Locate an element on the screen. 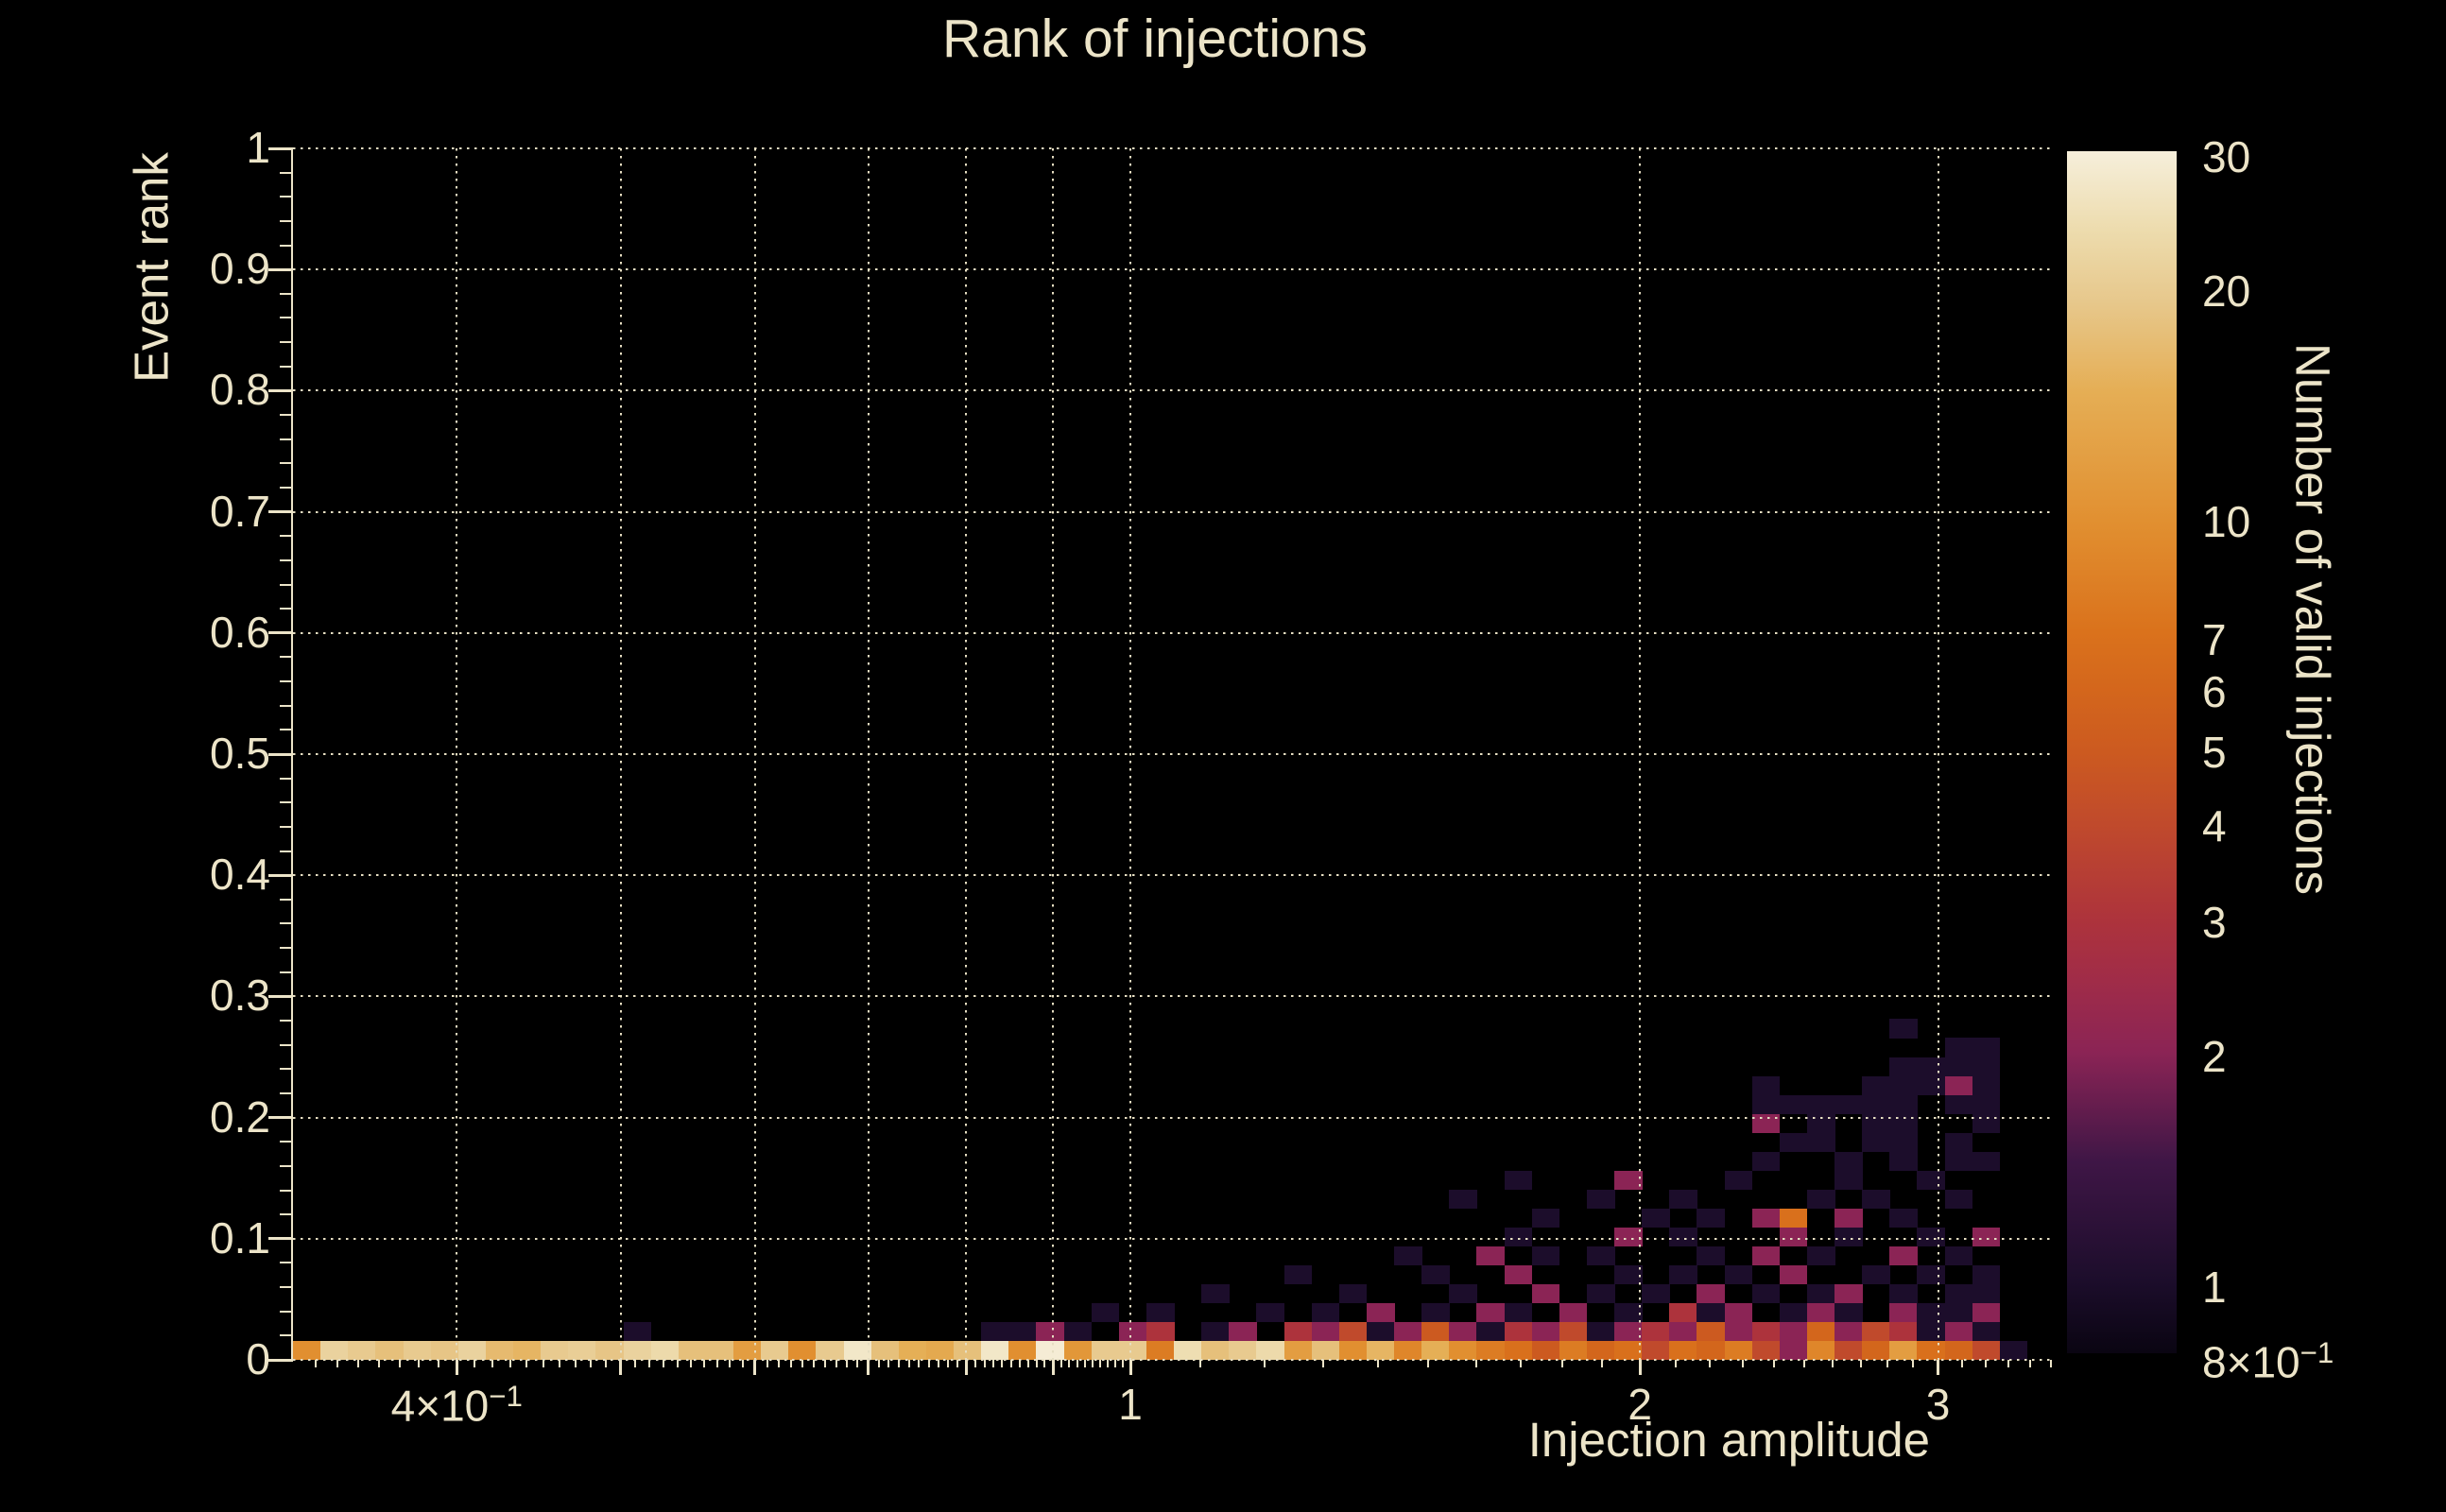 The height and width of the screenshot is (1512, 2446). x-tick-label: 2 is located at coordinates (1640, 1404).